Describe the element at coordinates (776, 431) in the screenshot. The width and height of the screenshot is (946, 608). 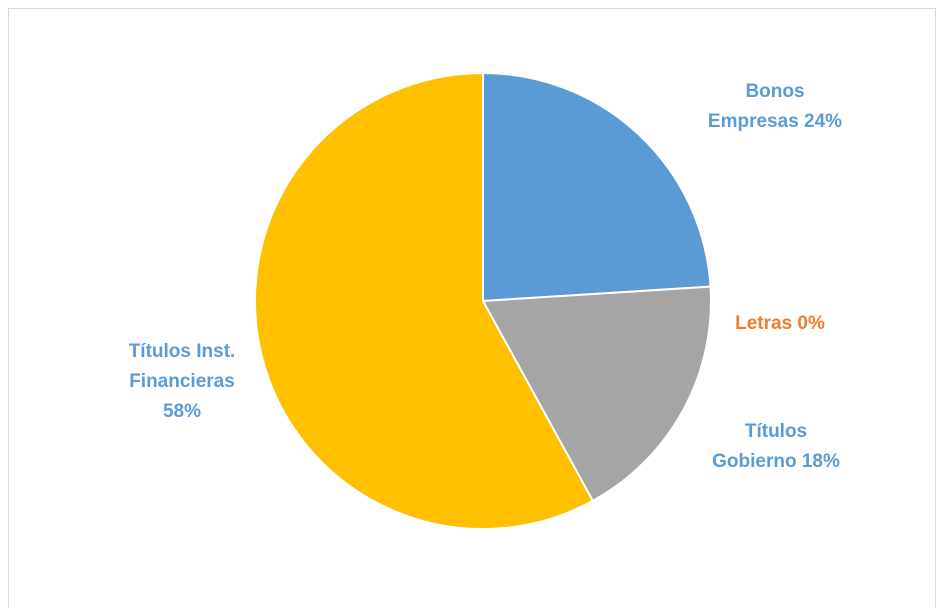
I see `slice-label-line: Títulos` at that location.